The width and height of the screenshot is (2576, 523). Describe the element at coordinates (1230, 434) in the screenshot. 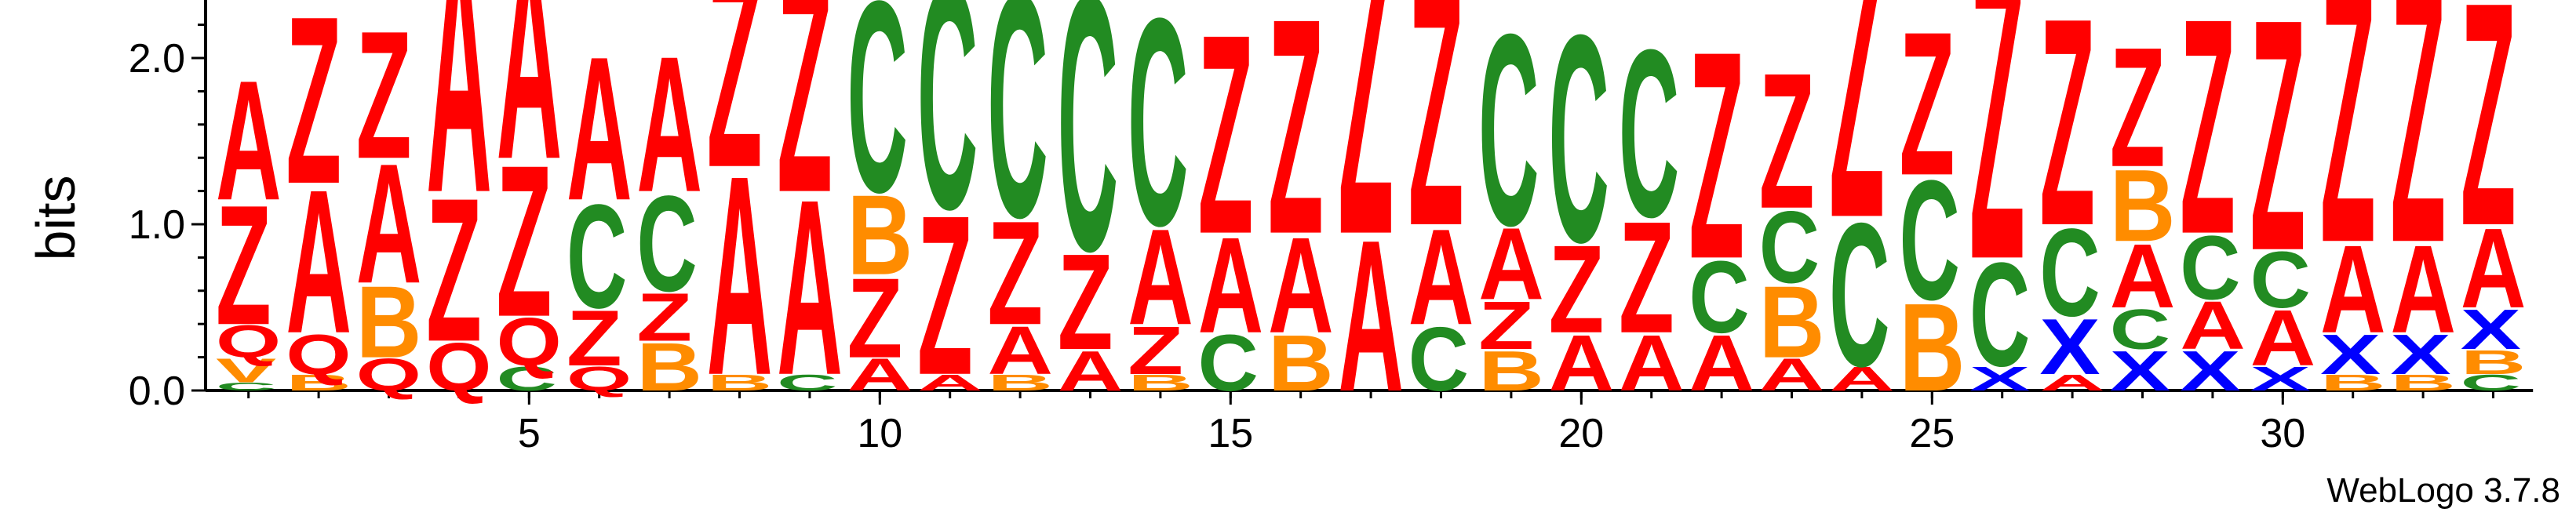

I see `x-tick-label: 15` at that location.